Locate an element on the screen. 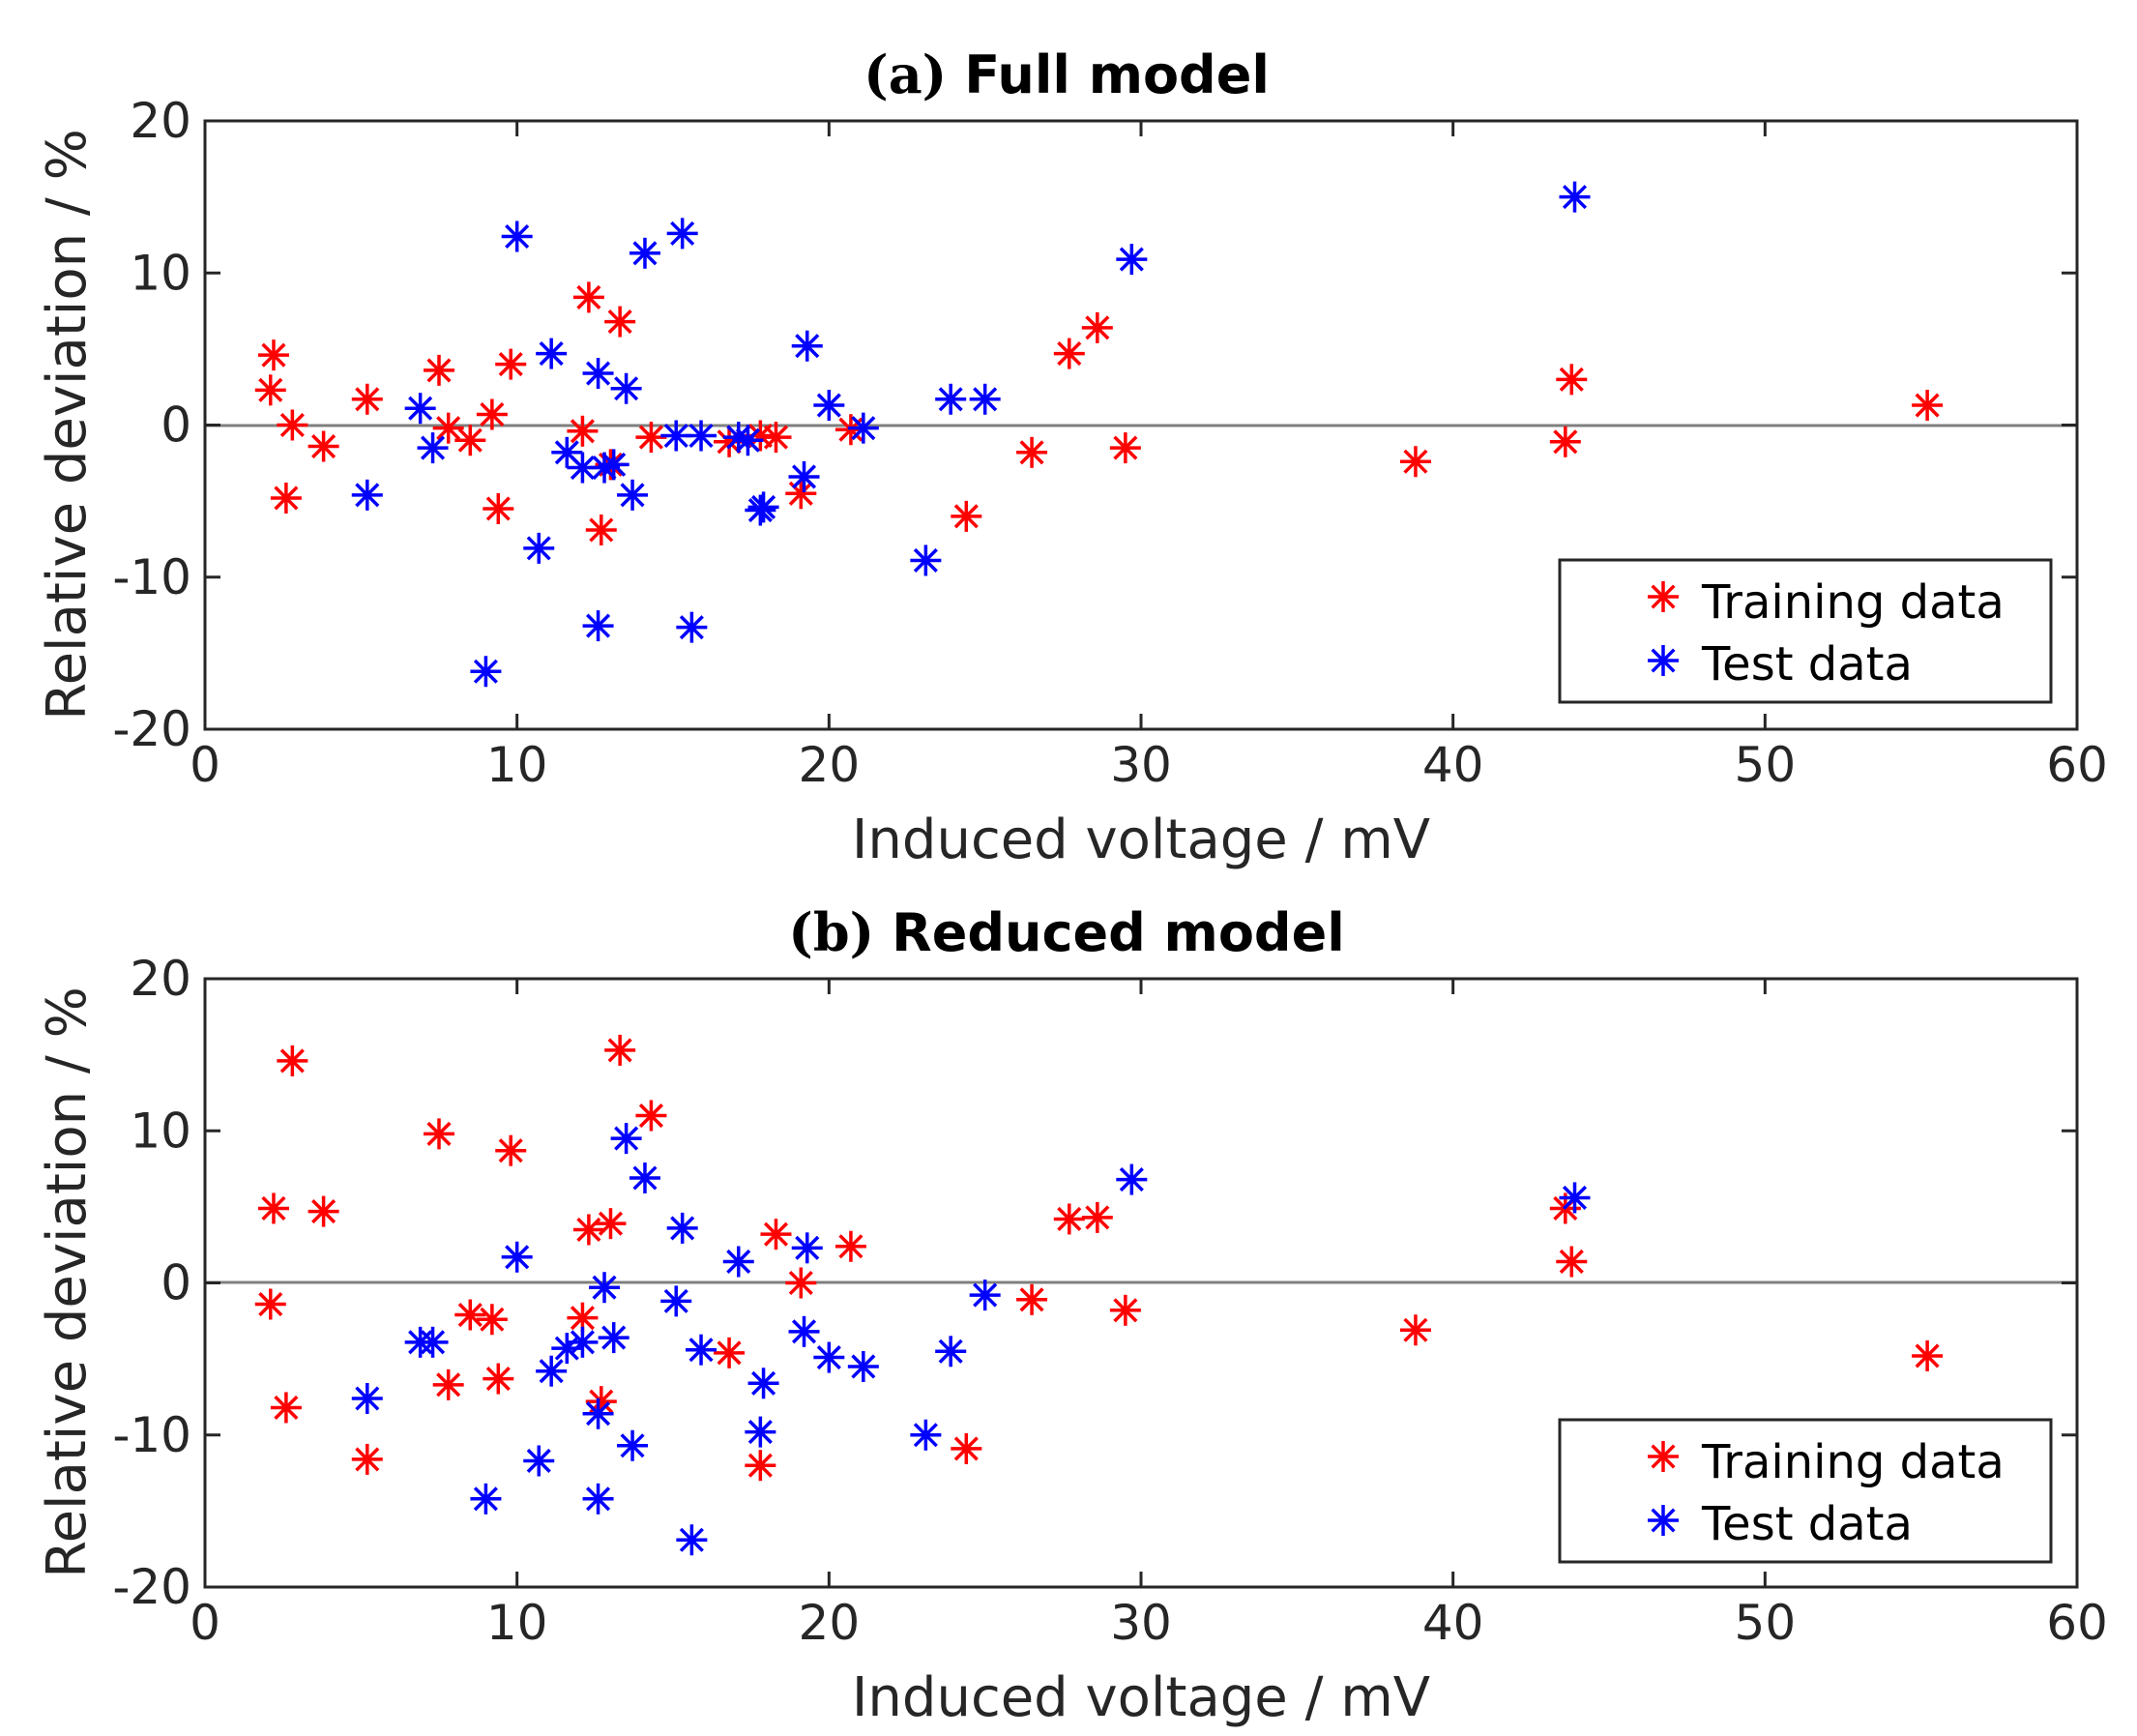 The width and height of the screenshot is (2137, 1736). panel-title: (a) Full model is located at coordinates (1067, 74).